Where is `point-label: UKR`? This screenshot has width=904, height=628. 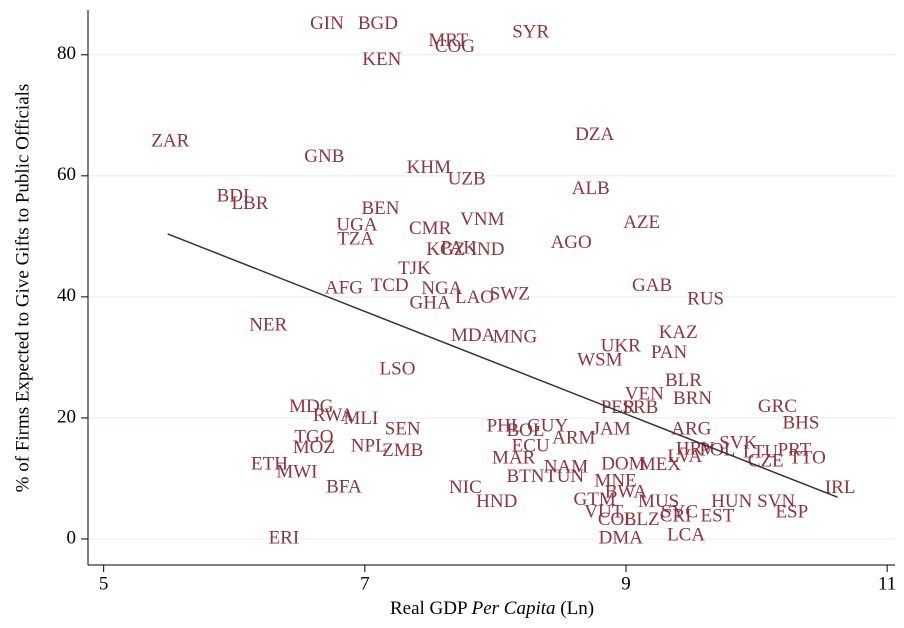 point-label: UKR is located at coordinates (621, 345).